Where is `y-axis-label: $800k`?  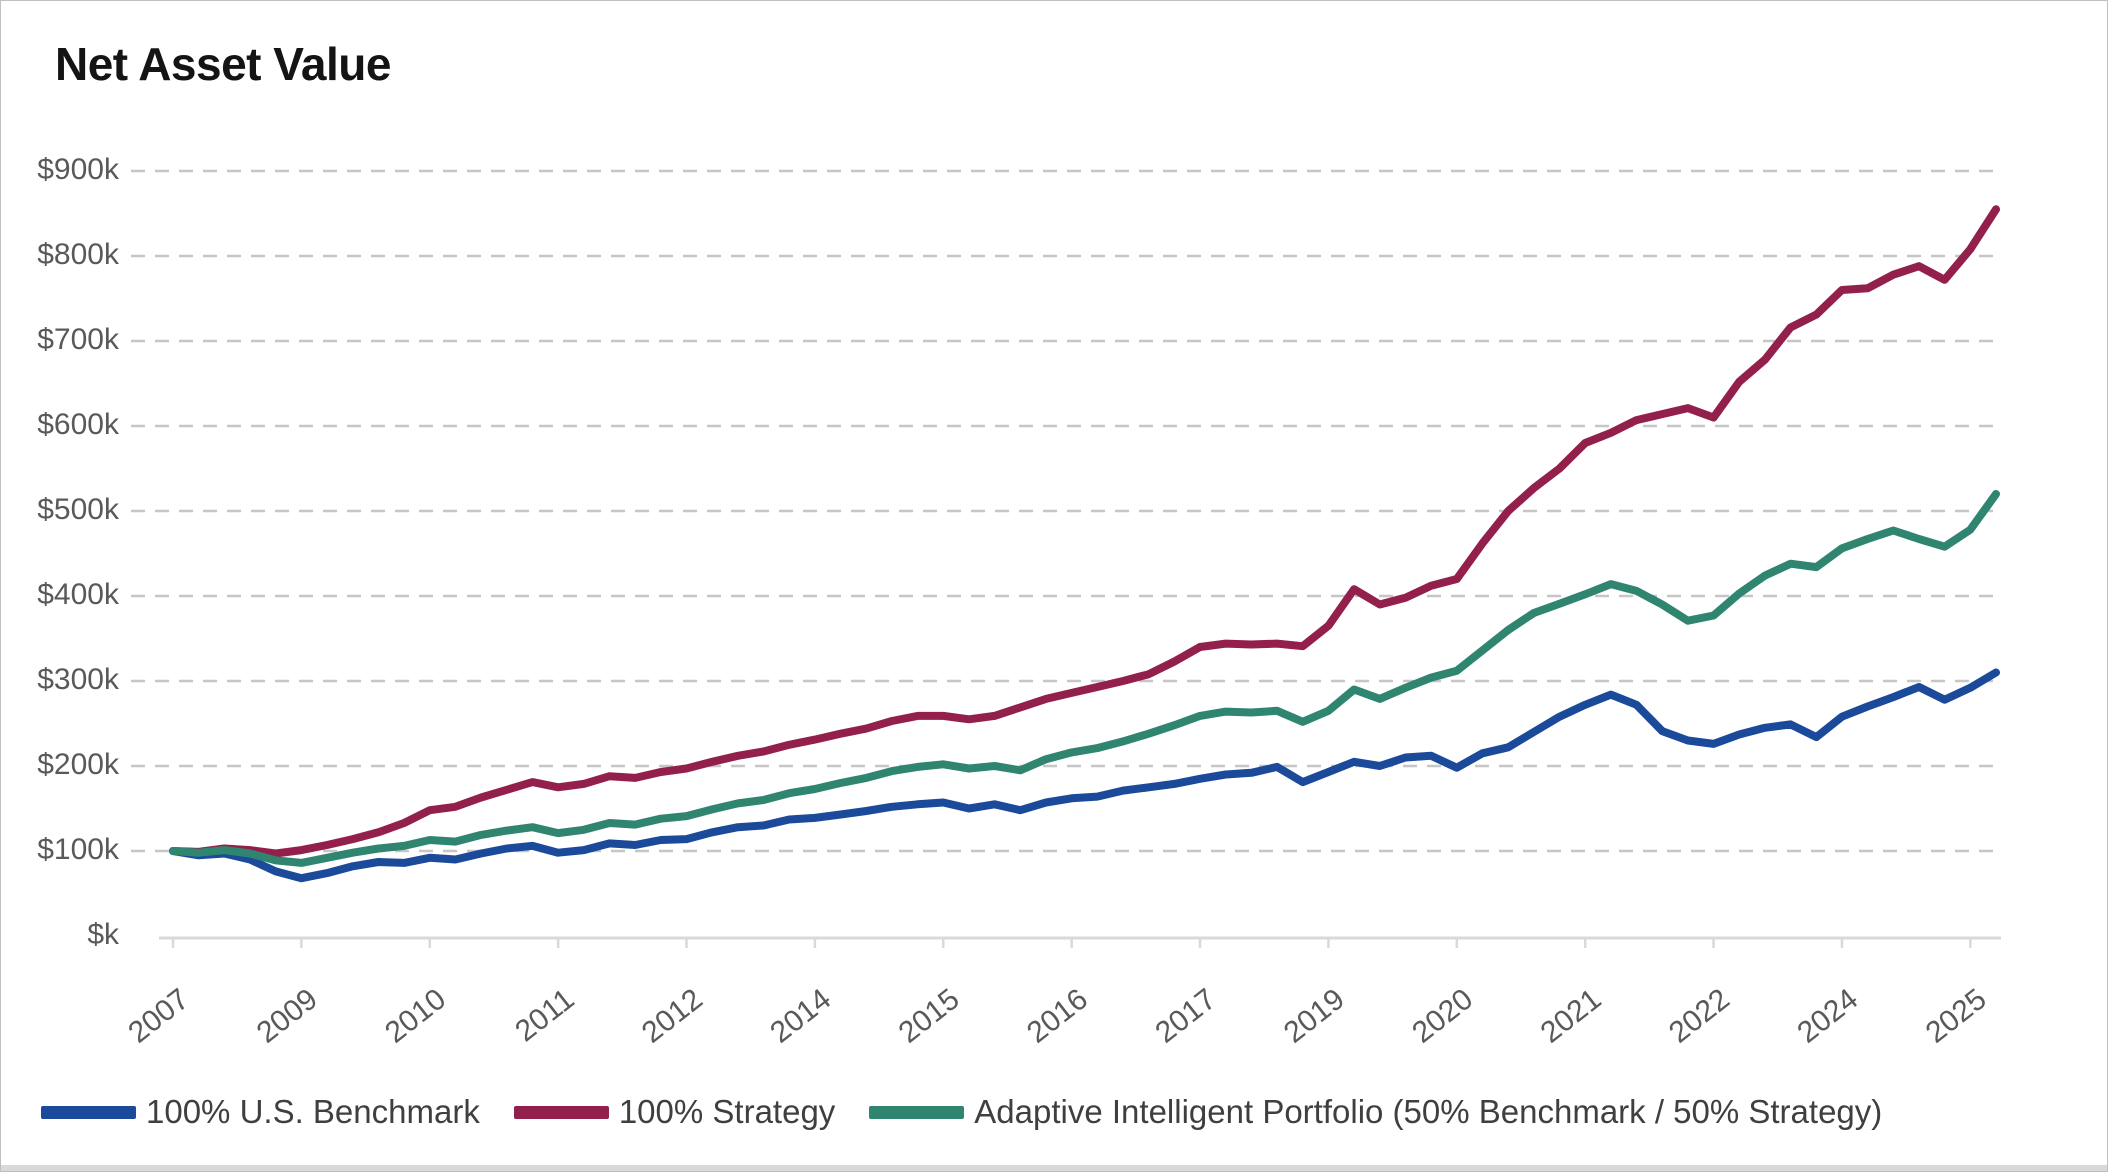
y-axis-label: $800k is located at coordinates (78, 254).